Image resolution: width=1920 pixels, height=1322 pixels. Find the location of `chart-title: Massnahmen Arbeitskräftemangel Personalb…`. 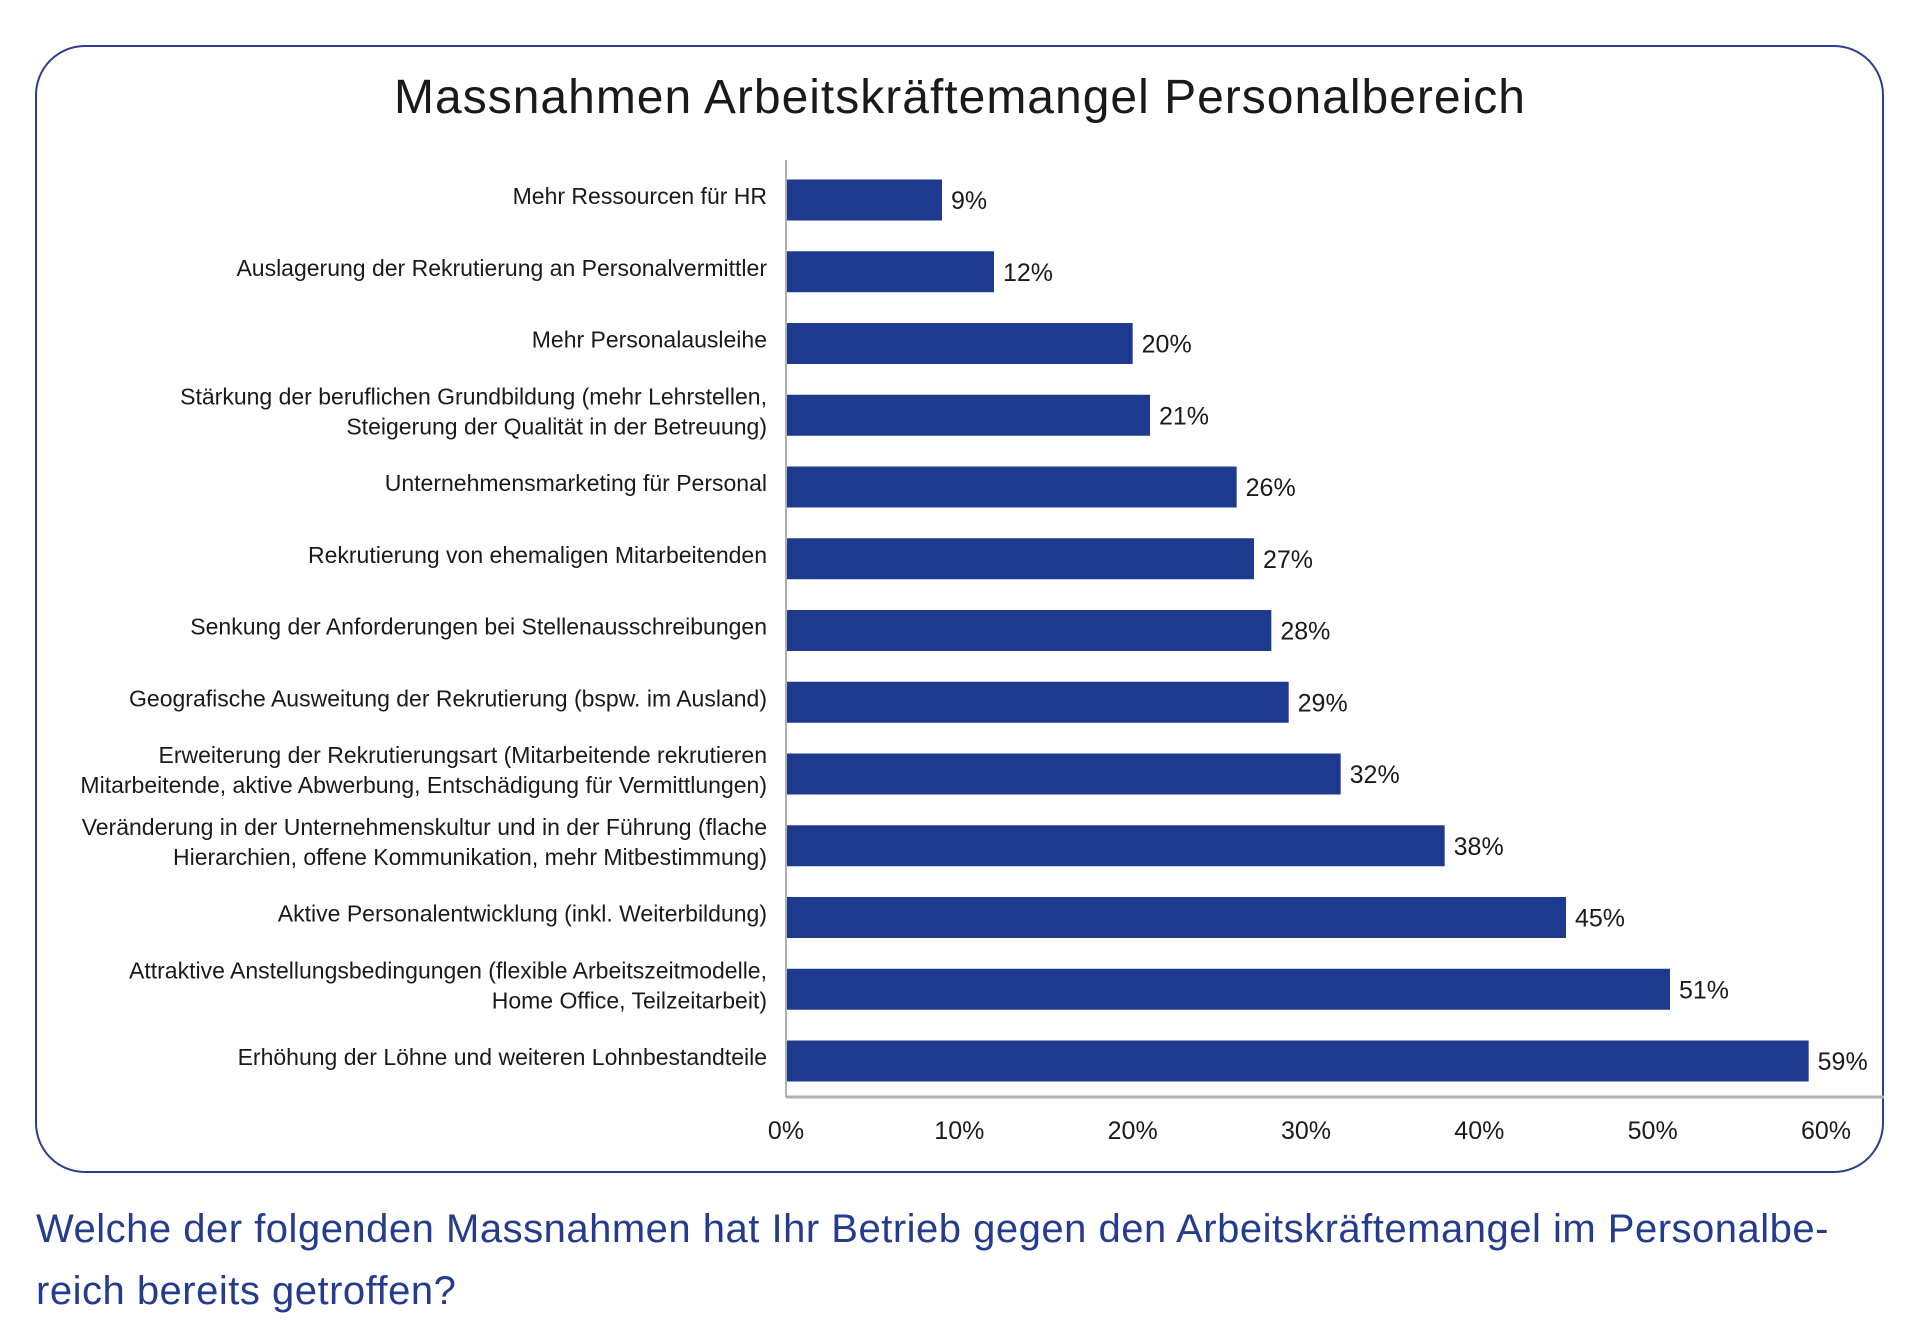

chart-title: Massnahmen Arbeitskräftemangel Personalb… is located at coordinates (960, 97).